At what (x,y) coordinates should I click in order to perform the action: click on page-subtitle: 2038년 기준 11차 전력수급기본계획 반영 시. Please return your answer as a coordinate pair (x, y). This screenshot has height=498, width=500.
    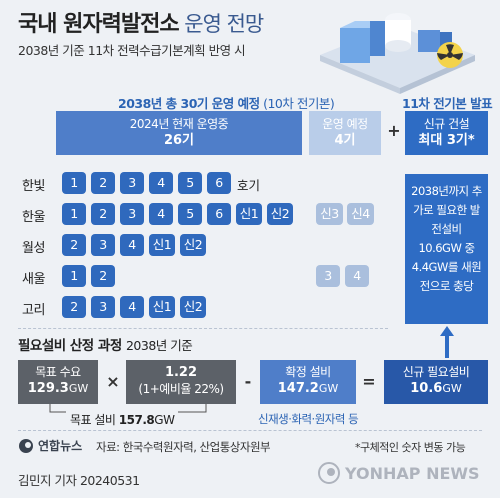
    Looking at the image, I should click on (132, 50).